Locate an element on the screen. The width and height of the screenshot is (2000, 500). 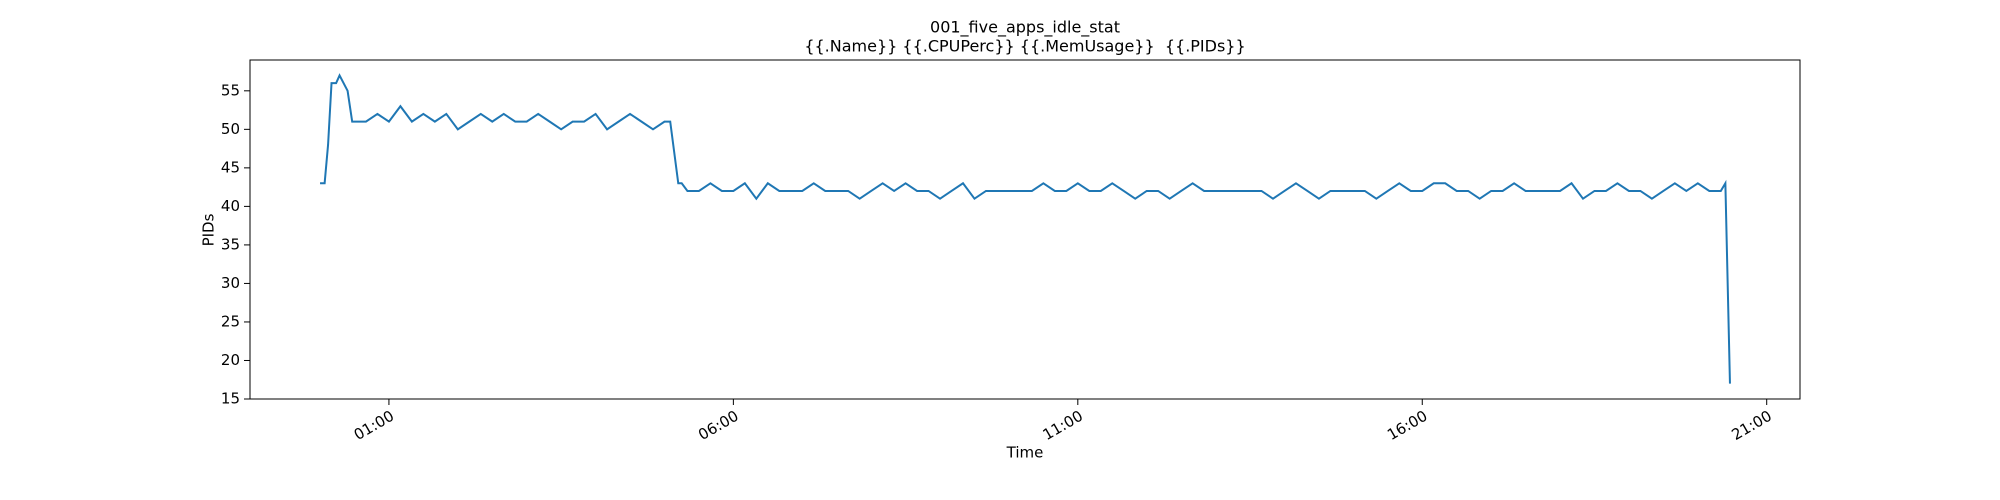
x-tick-label: 16:00 is located at coordinates (1407, 425).